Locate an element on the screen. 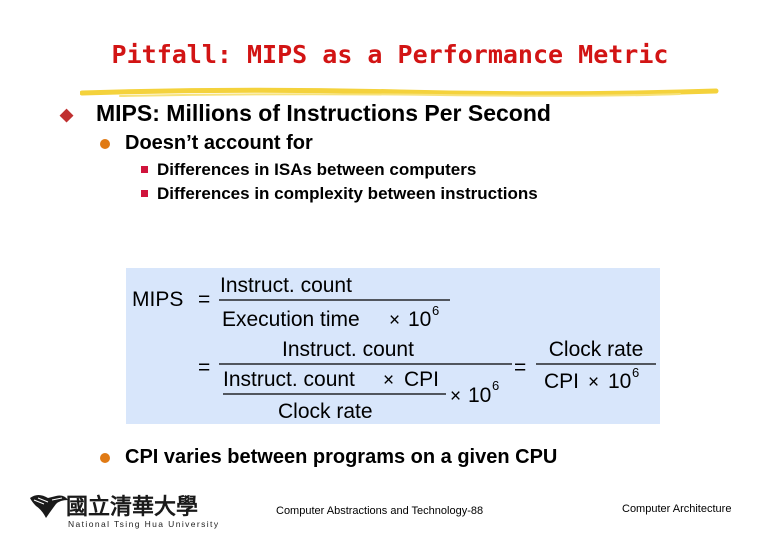 The width and height of the screenshot is (780, 540). university-english-name: National Tsing Hua University is located at coordinates (144, 524).